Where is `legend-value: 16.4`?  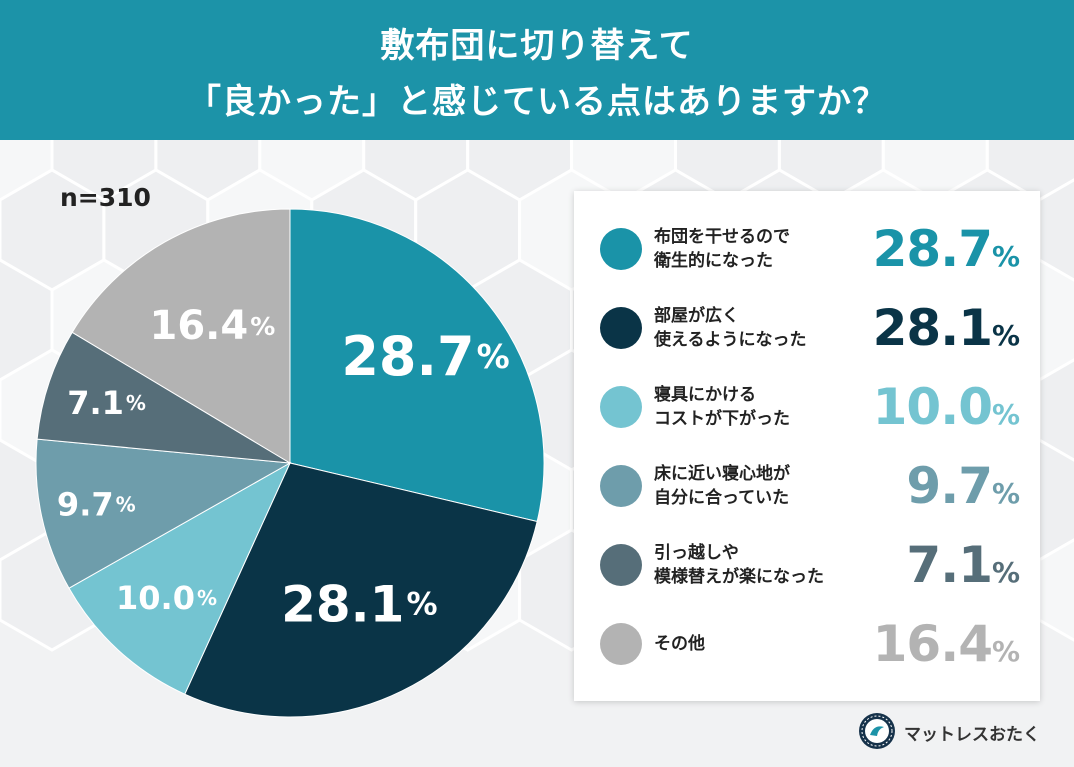 legend-value: 16.4 is located at coordinates (932, 644).